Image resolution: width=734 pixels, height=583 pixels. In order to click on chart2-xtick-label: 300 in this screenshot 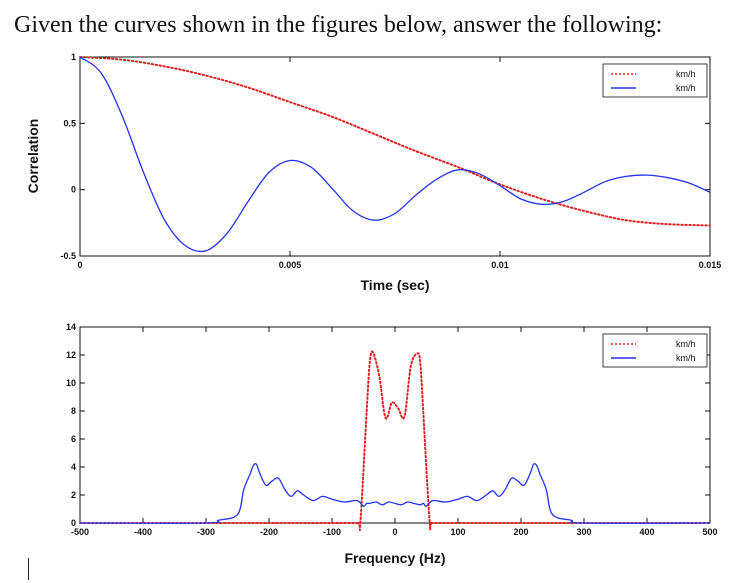, I will do `click(583, 532)`.